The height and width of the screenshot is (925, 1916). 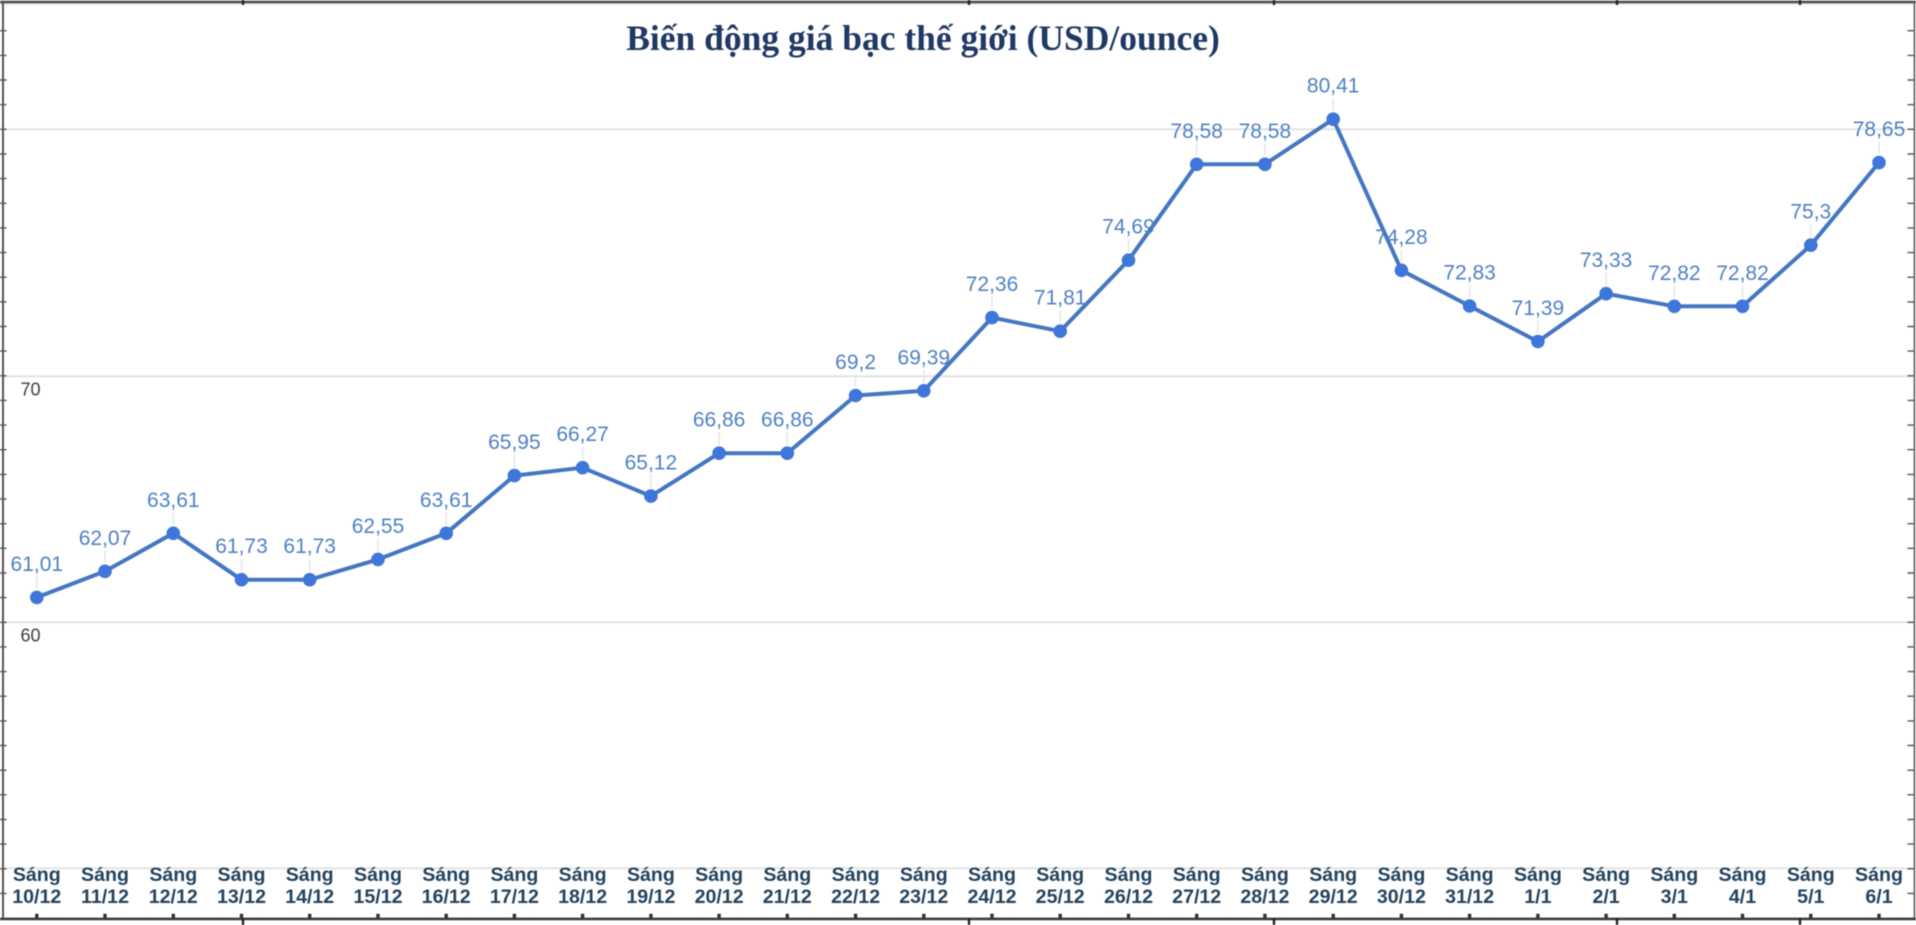 I want to click on svg-text: 65,12, so click(x=651, y=463).